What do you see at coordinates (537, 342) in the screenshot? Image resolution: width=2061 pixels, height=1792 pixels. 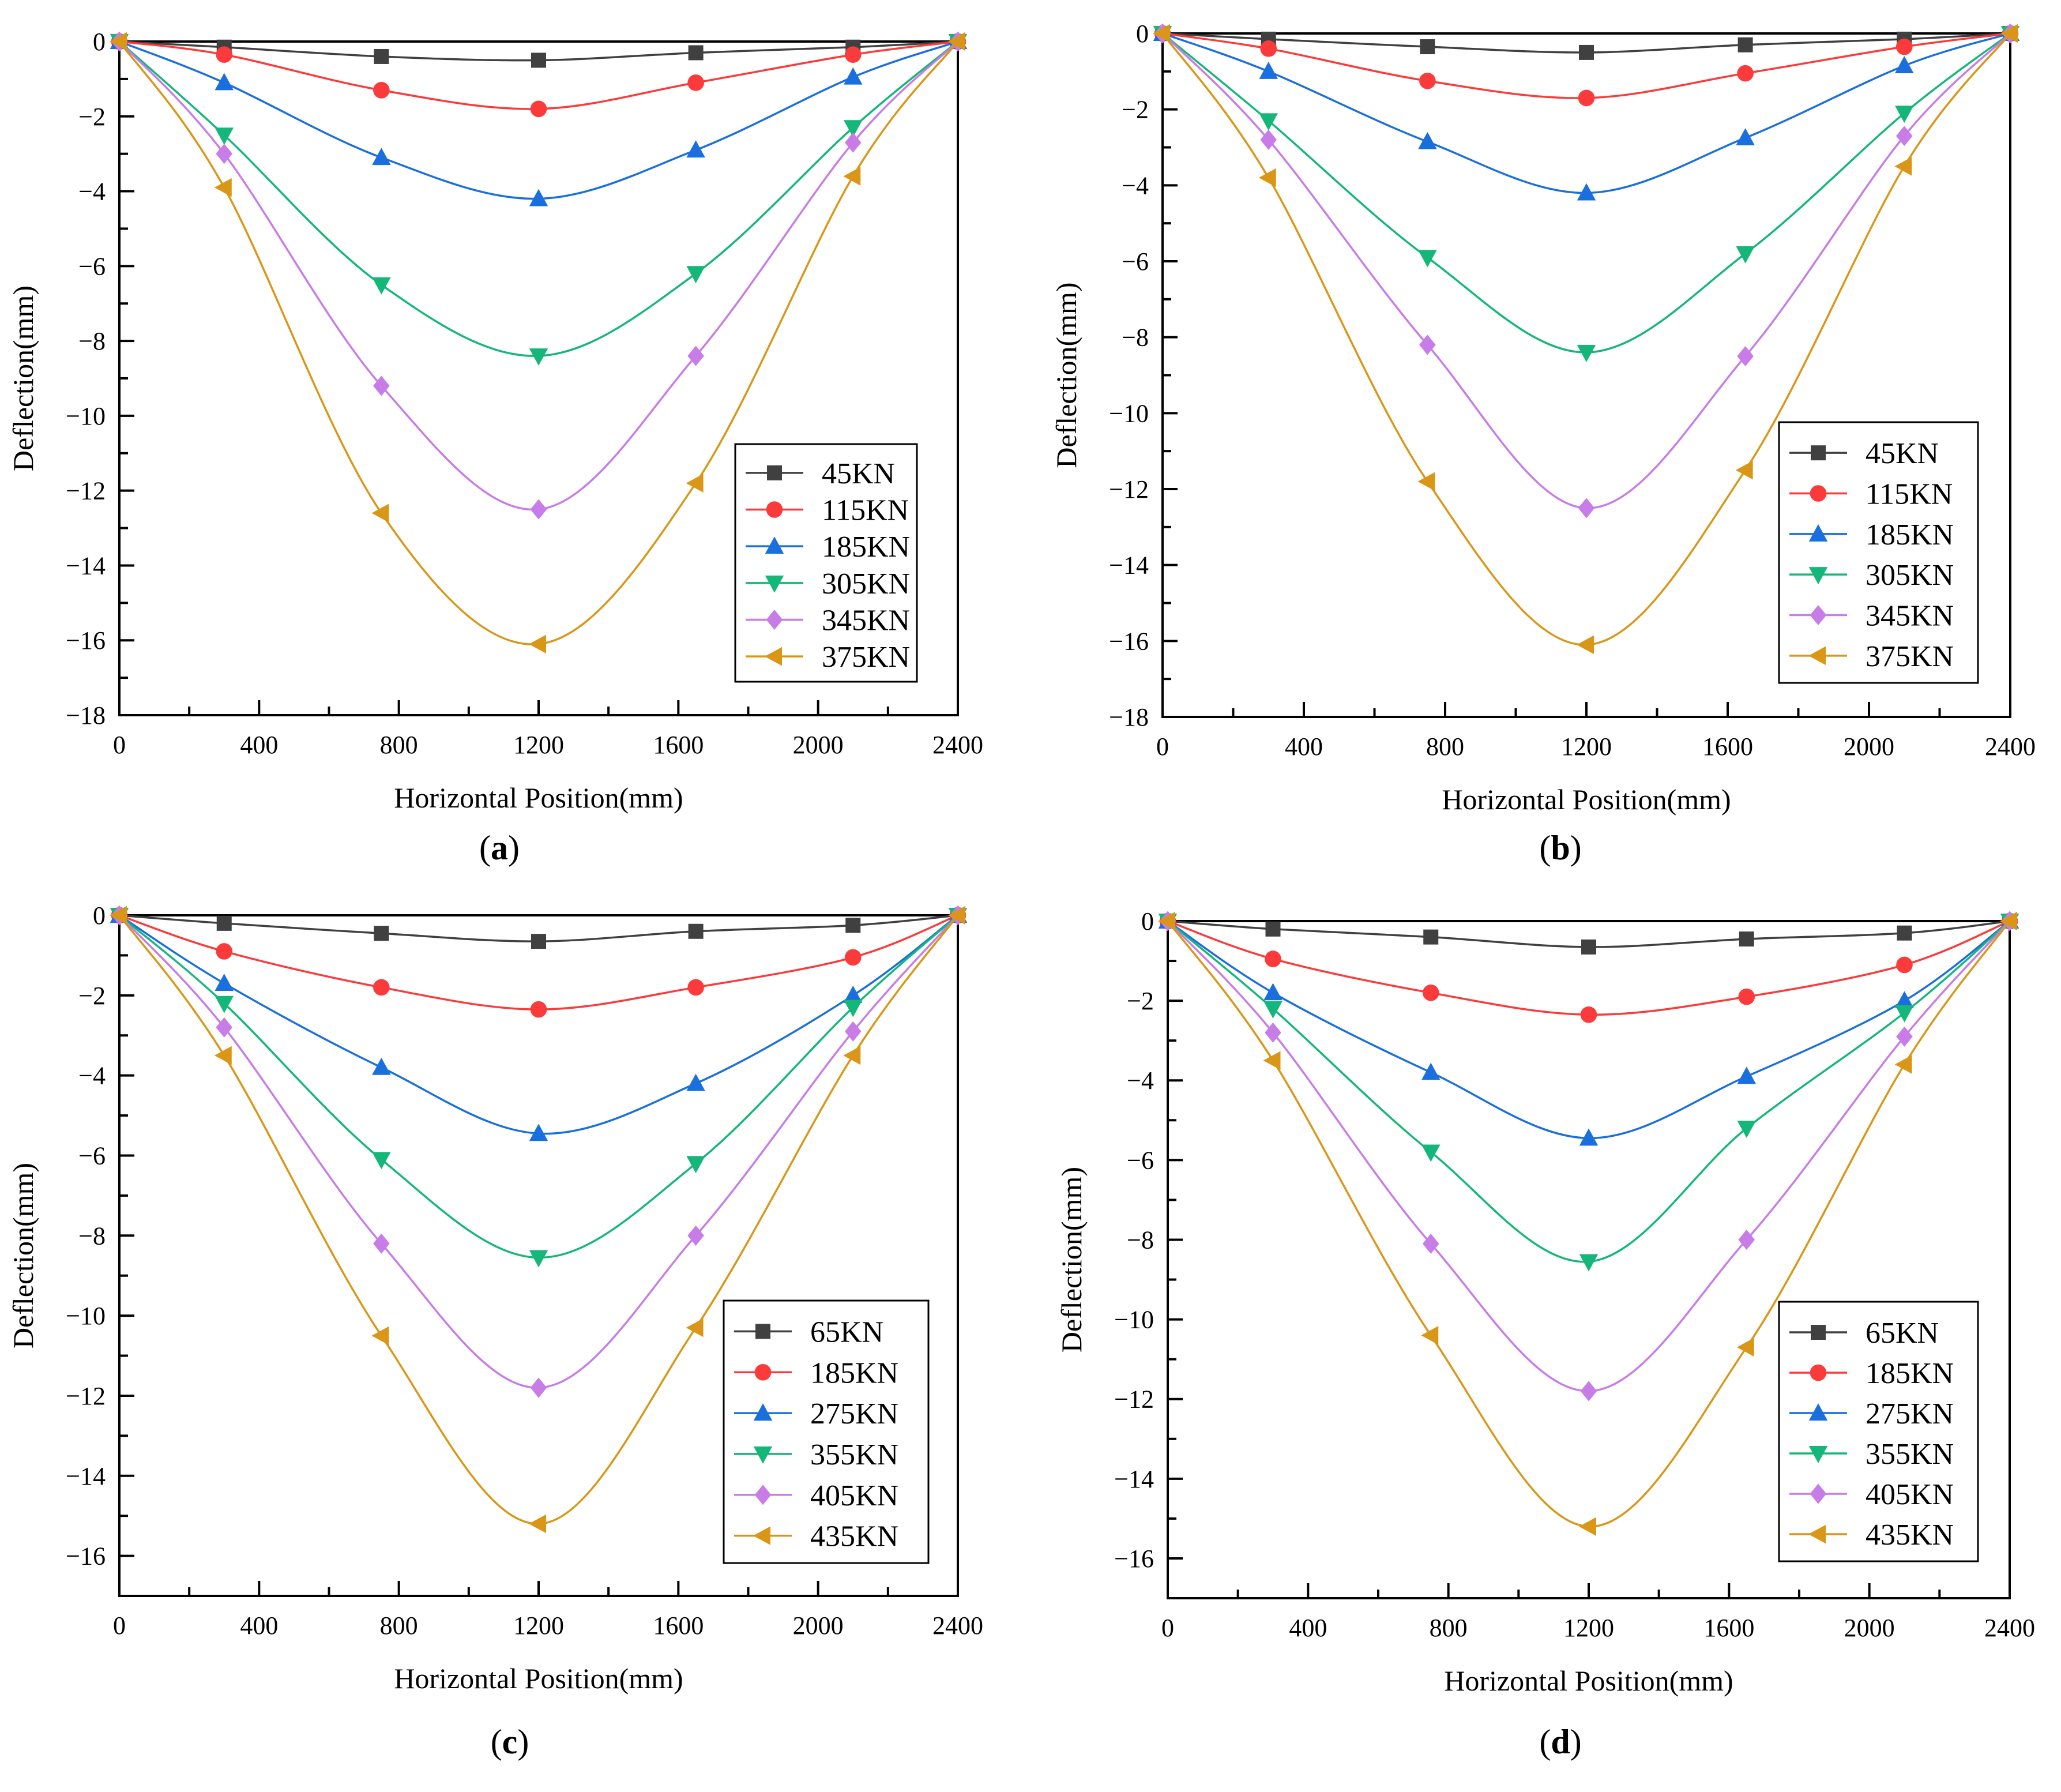 I see `series-375KN` at bounding box center [537, 342].